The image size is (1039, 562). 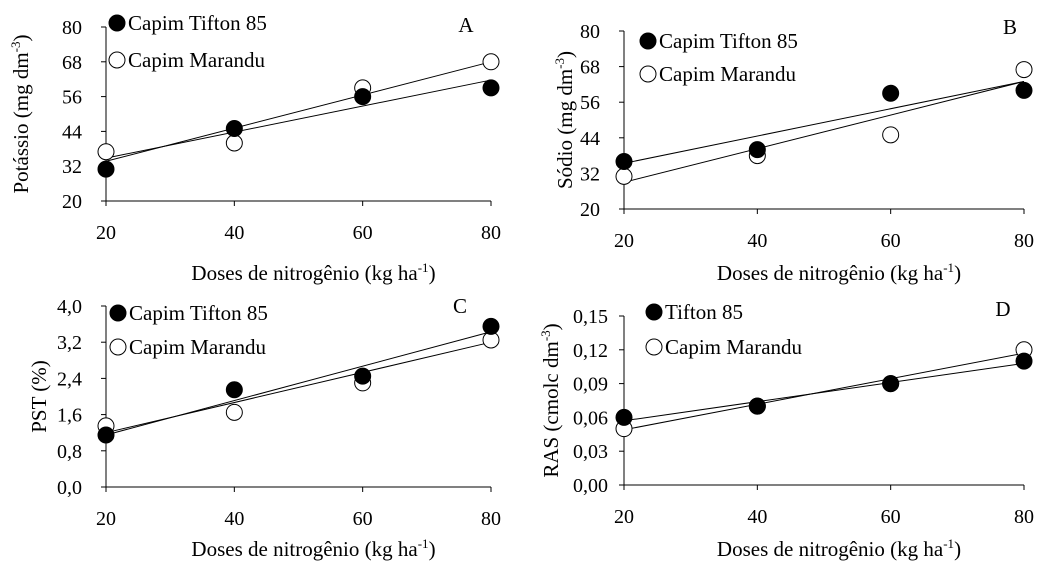 I want to click on y-axis-label-text: PST (%), so click(x=39, y=396).